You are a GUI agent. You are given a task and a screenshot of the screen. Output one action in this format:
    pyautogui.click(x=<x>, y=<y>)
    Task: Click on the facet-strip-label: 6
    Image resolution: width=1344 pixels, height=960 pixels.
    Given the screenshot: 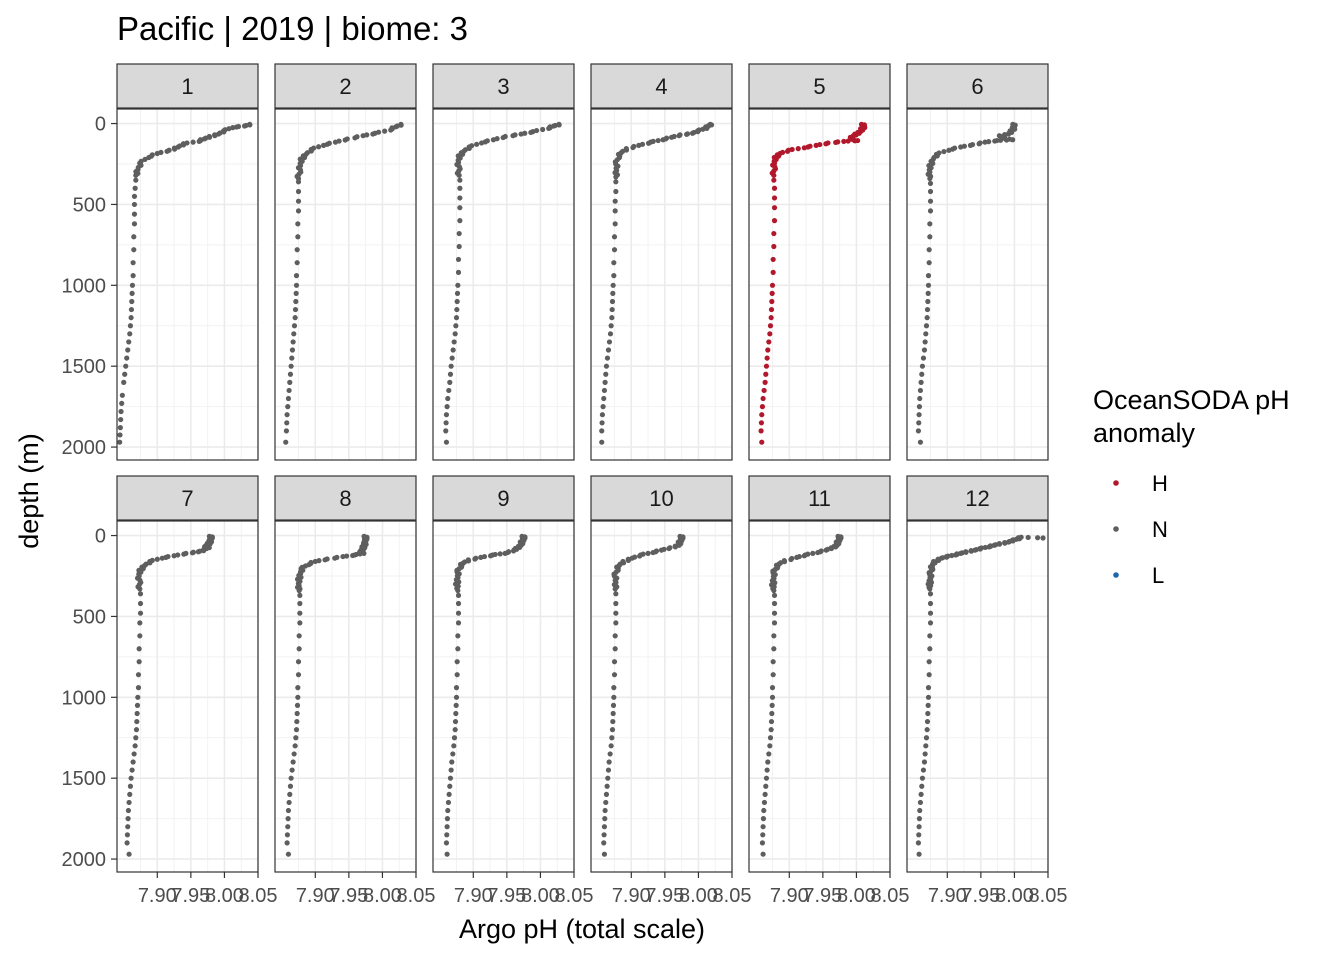 What is the action you would take?
    pyautogui.click(x=977, y=86)
    